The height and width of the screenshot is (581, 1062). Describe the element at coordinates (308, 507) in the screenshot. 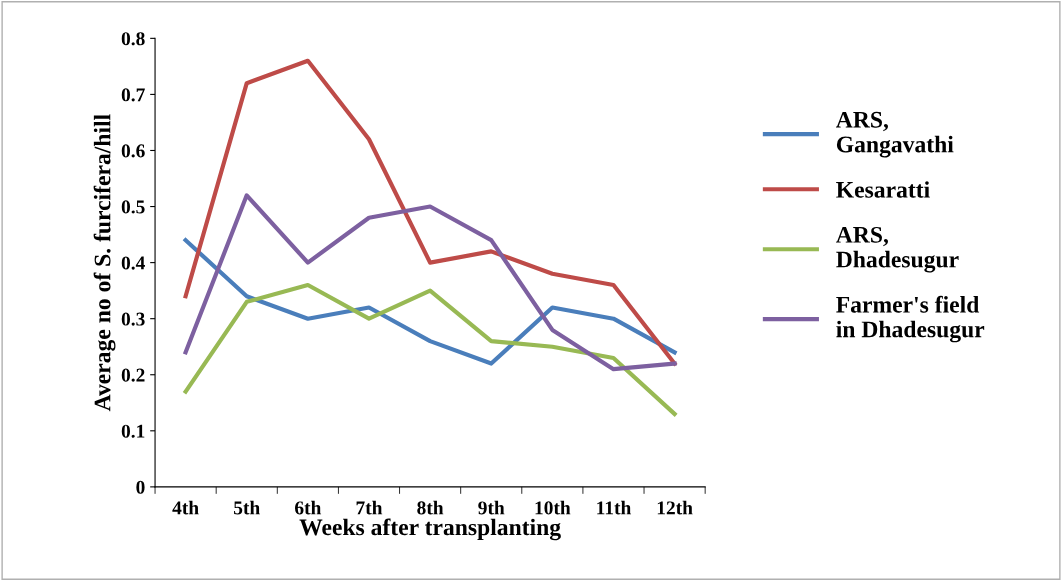

I see `x-tick-label: 6th` at that location.